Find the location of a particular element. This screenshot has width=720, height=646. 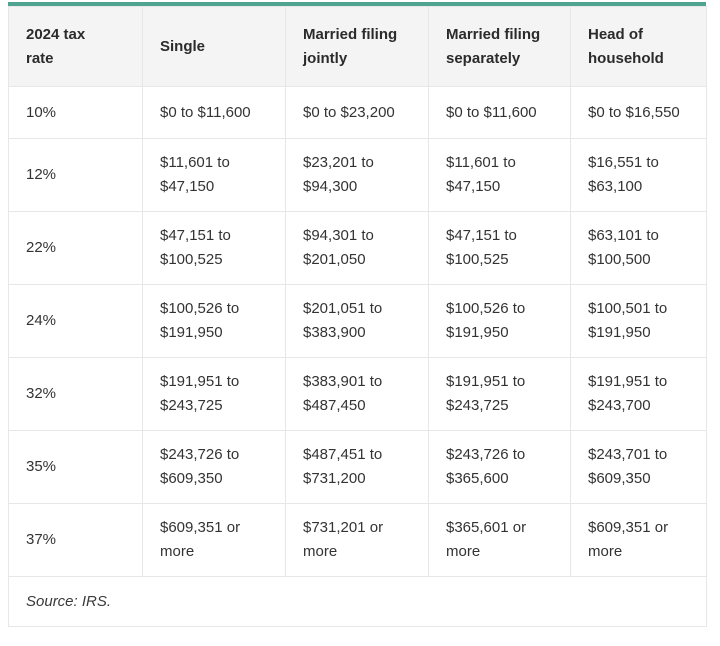

column-header-married-separately: Married filing separately is located at coordinates (499, 46).